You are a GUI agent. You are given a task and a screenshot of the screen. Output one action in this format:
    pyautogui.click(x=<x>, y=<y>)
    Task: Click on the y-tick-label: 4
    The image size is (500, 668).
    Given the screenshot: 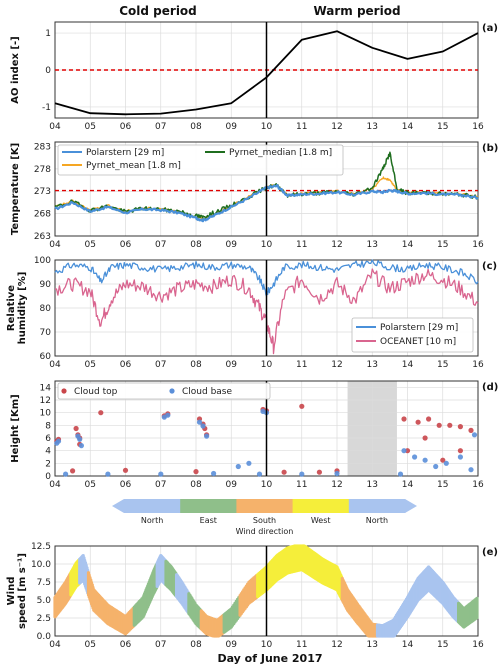 What is the action you would take?
    pyautogui.click(x=48, y=452)
    